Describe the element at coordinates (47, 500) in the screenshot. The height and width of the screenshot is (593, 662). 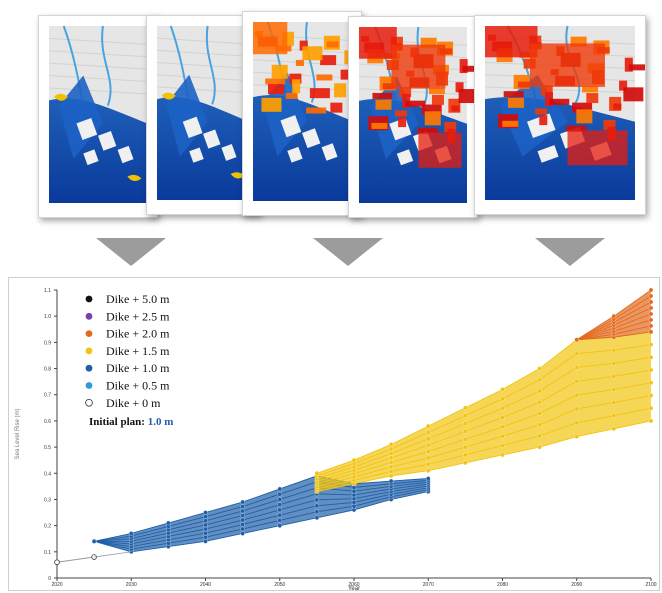
I see `y-tick-label: 0.3` at that location.